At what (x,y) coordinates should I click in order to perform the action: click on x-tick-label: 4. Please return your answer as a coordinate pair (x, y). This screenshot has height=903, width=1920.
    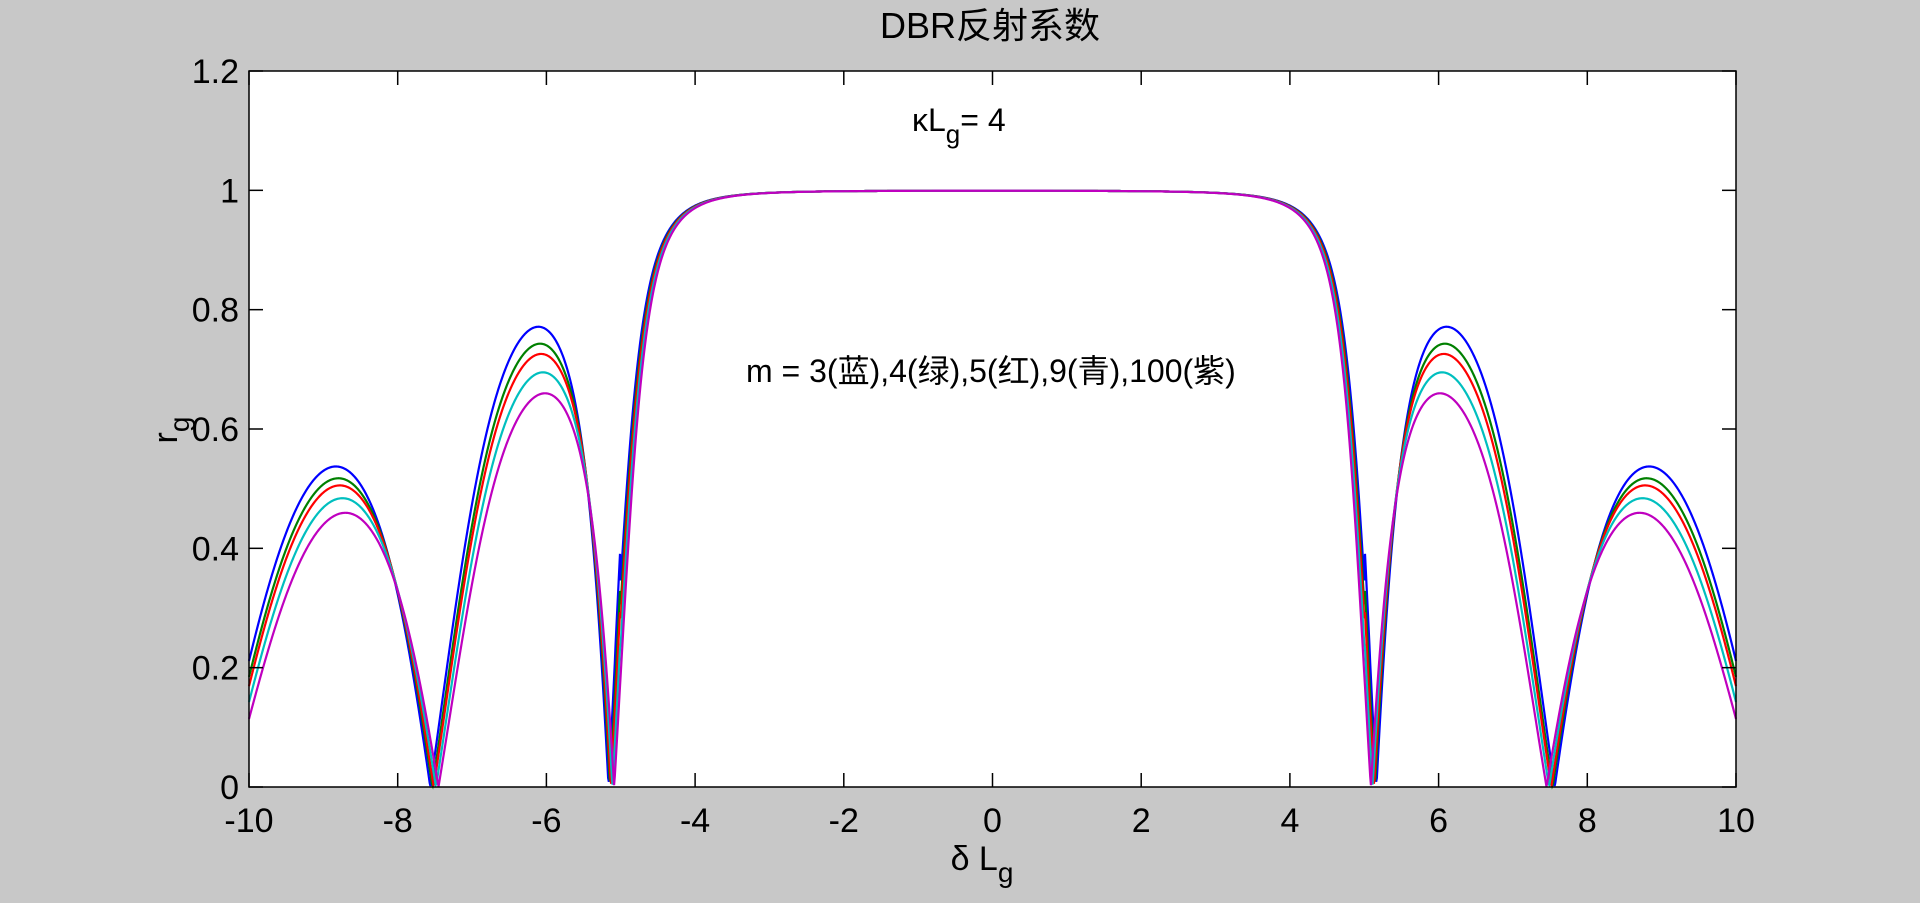
    Looking at the image, I should click on (1289, 821).